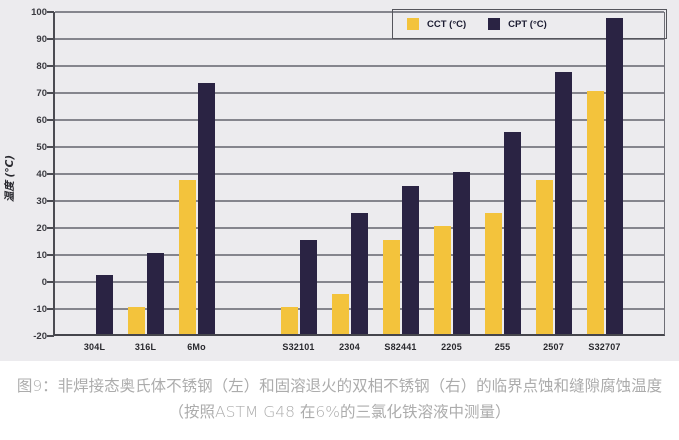  What do you see at coordinates (41, 174) in the screenshot?
I see `y-tick-label: 40` at bounding box center [41, 174].